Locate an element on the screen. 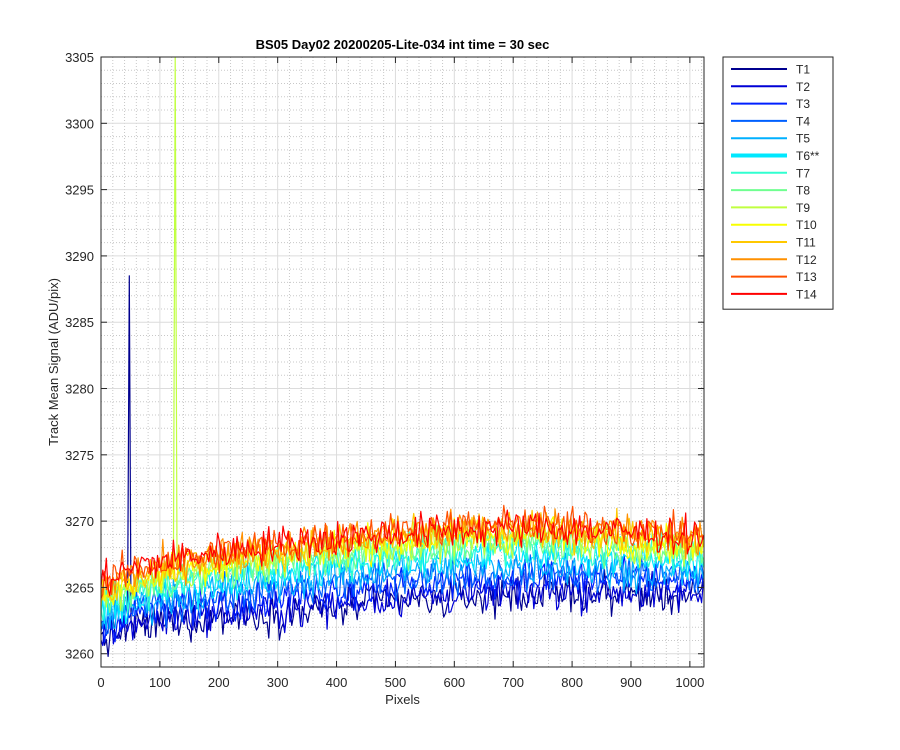 This screenshot has height=750, width=900. y-tick-label: 3260 is located at coordinates (79, 654).